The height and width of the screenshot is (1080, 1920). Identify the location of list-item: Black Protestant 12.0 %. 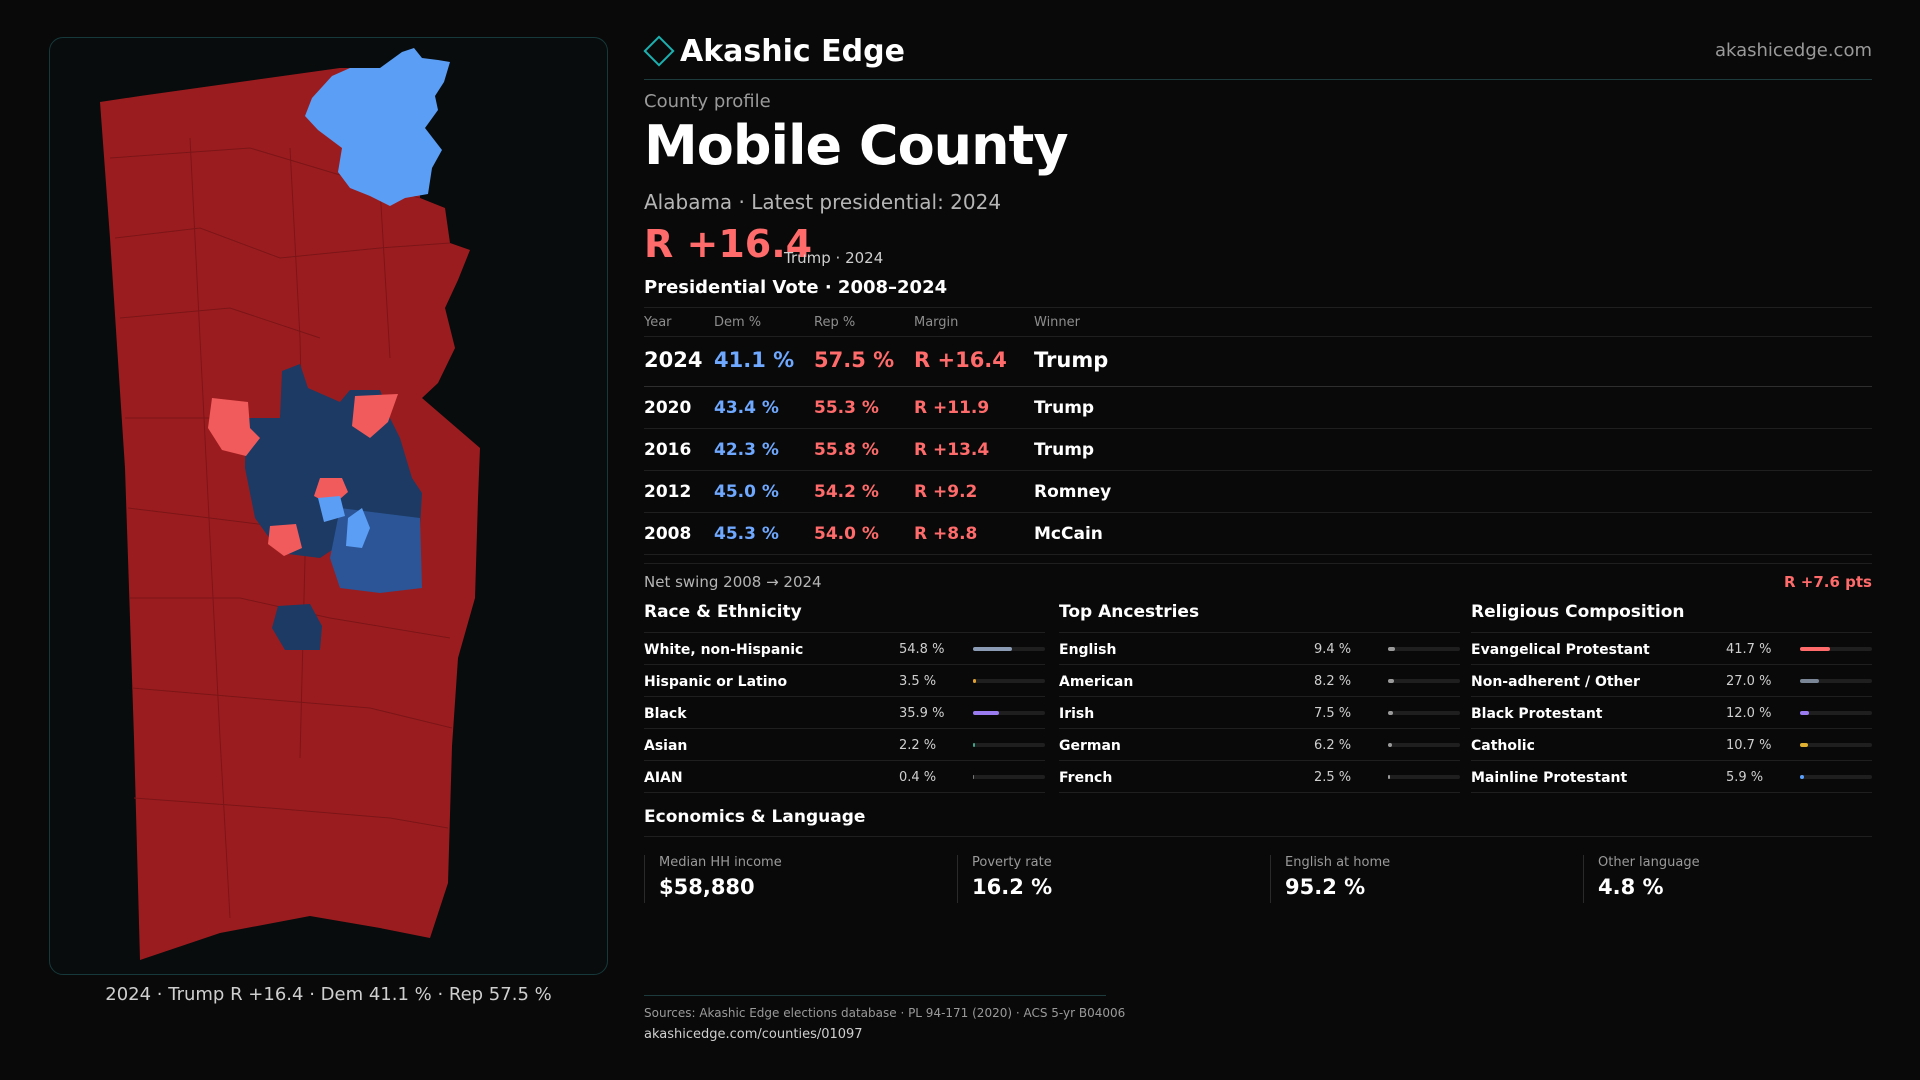
(1671, 713).